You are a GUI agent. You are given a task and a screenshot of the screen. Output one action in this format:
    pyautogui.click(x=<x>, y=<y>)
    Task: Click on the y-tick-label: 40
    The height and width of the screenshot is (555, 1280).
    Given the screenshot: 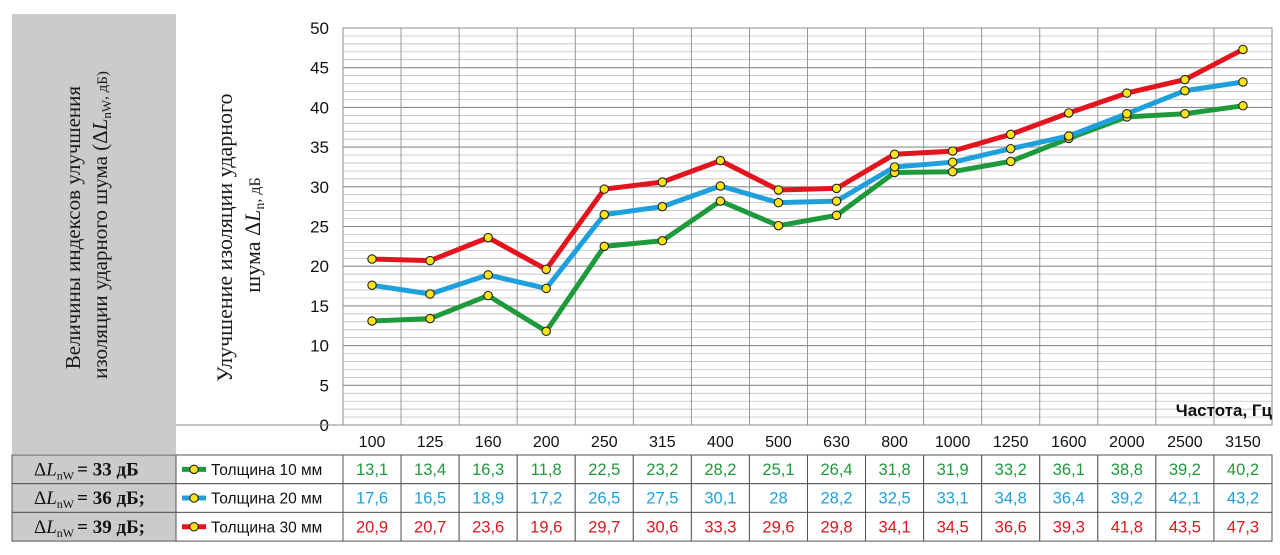 What is the action you would take?
    pyautogui.click(x=319, y=107)
    